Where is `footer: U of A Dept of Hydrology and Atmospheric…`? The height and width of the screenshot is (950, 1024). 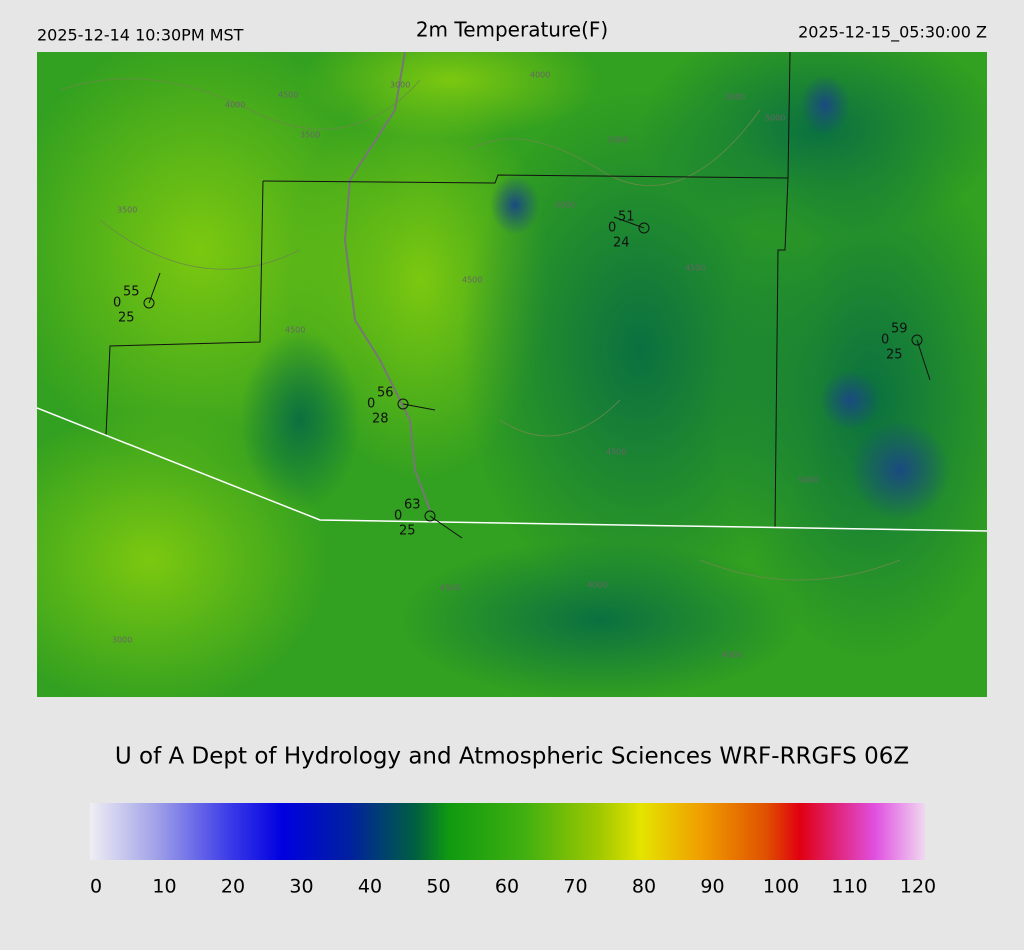
footer: U of A Dept of Hydrology and Atmospheric… is located at coordinates (512, 757).